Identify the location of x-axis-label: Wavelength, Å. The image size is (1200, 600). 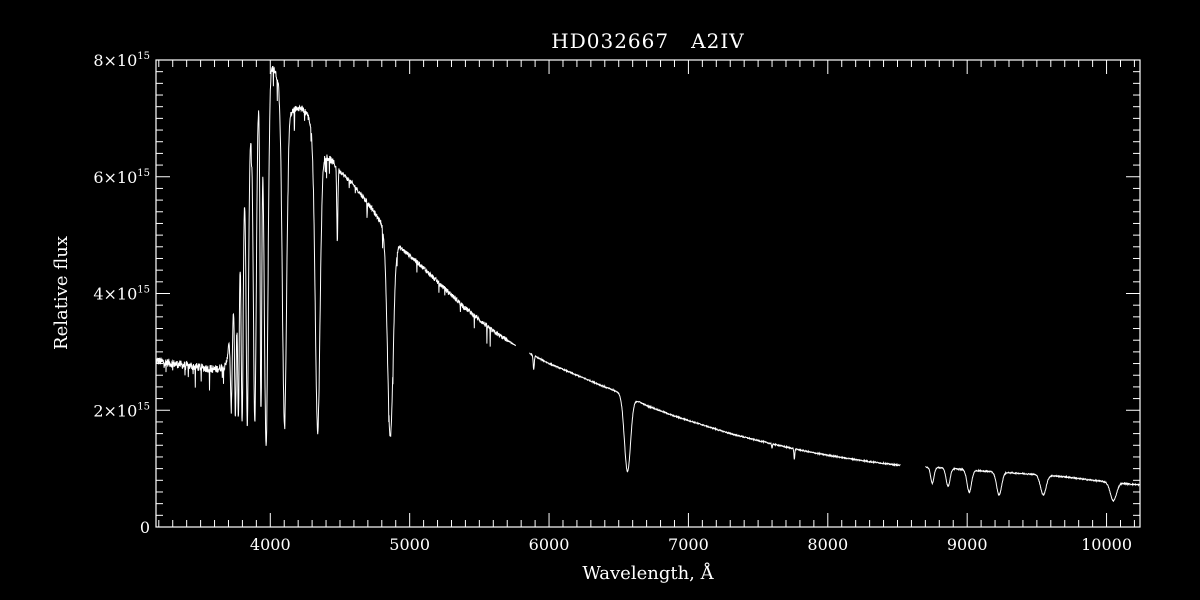
(648, 573).